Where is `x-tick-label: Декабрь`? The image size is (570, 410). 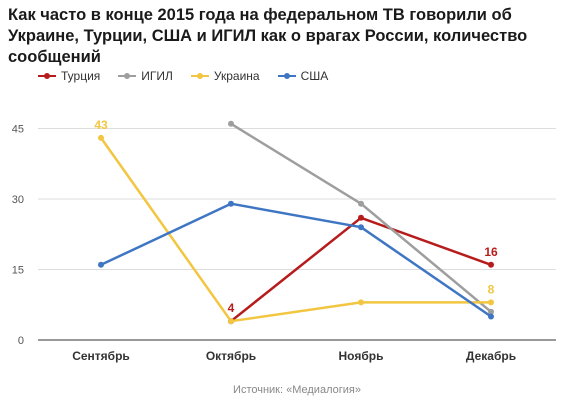 x-tick-label: Декабрь is located at coordinates (491, 356).